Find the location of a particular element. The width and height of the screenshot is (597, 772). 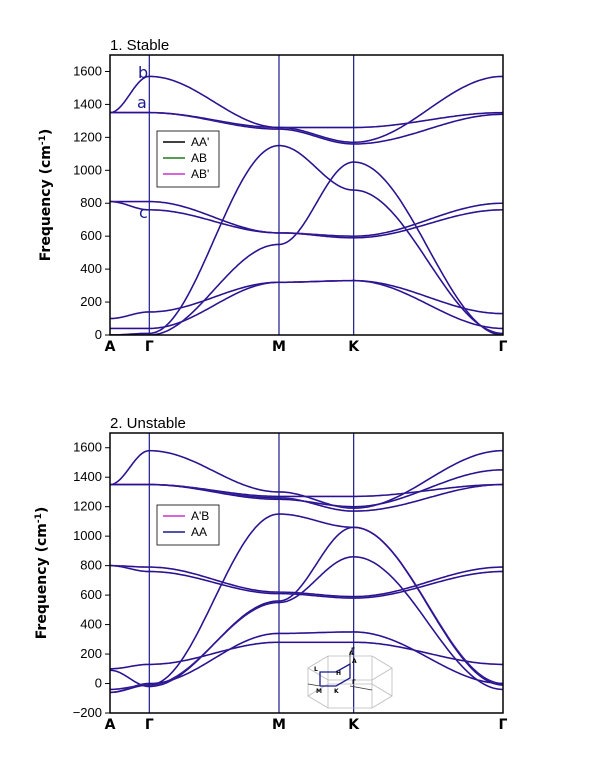

band-9-shadow is located at coordinates (306, 479).